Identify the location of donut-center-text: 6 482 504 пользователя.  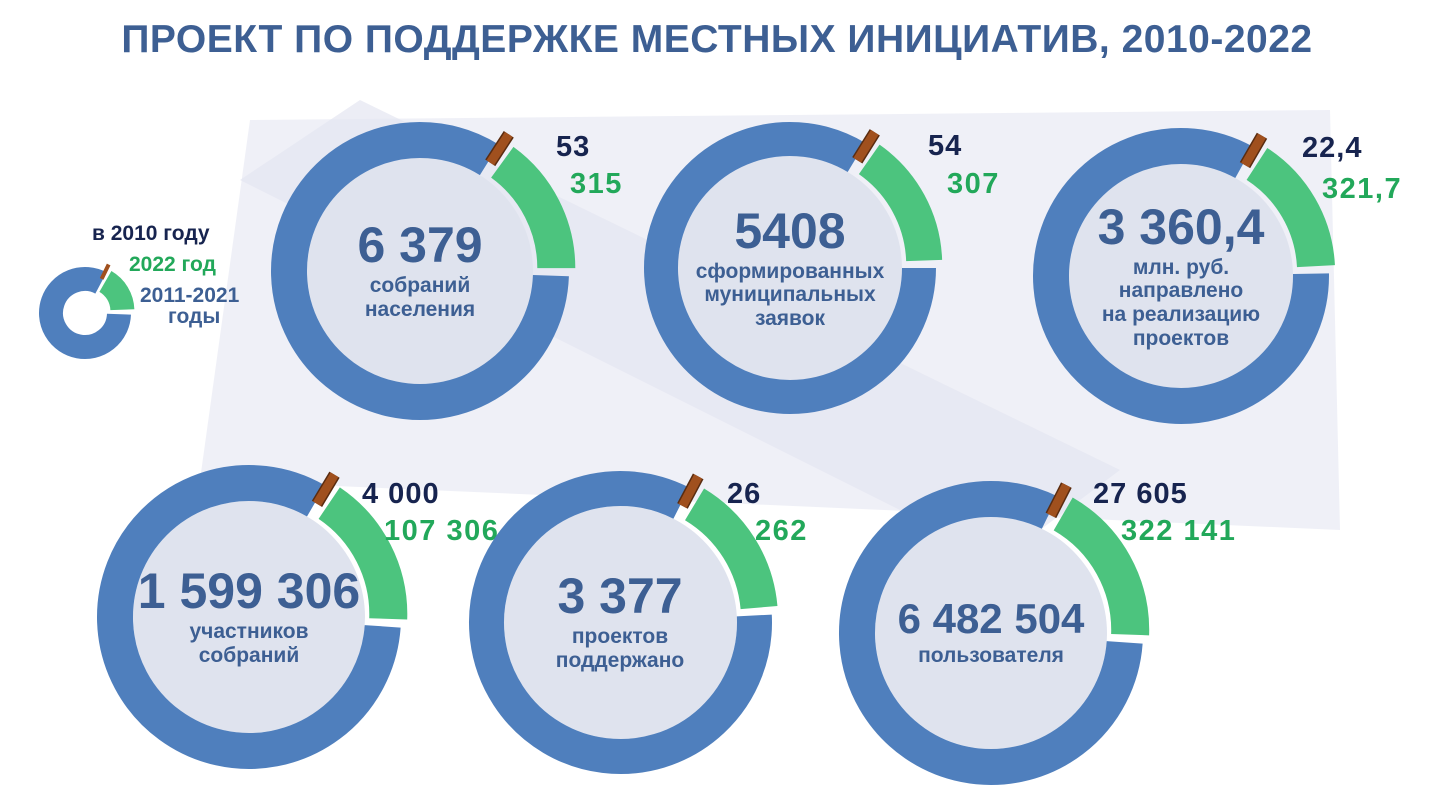
(991, 630).